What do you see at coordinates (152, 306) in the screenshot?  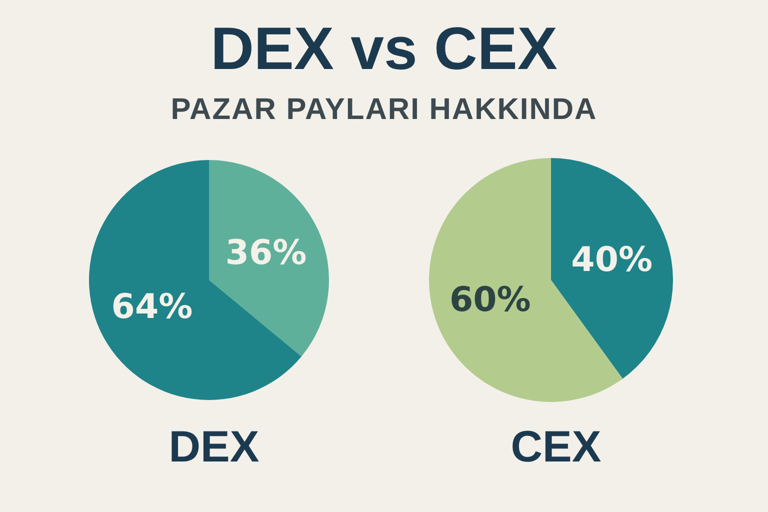 I see `data-label: 64%` at bounding box center [152, 306].